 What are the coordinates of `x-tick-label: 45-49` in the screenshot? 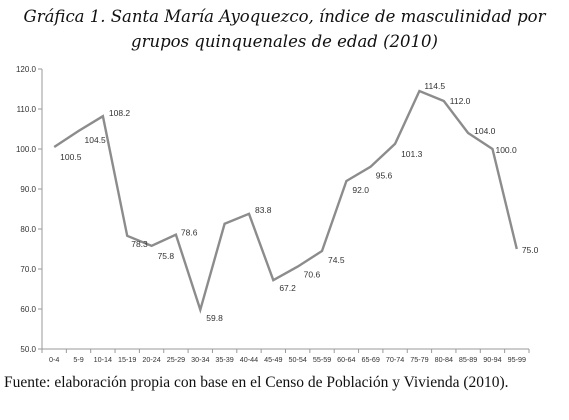 It's located at (273, 359).